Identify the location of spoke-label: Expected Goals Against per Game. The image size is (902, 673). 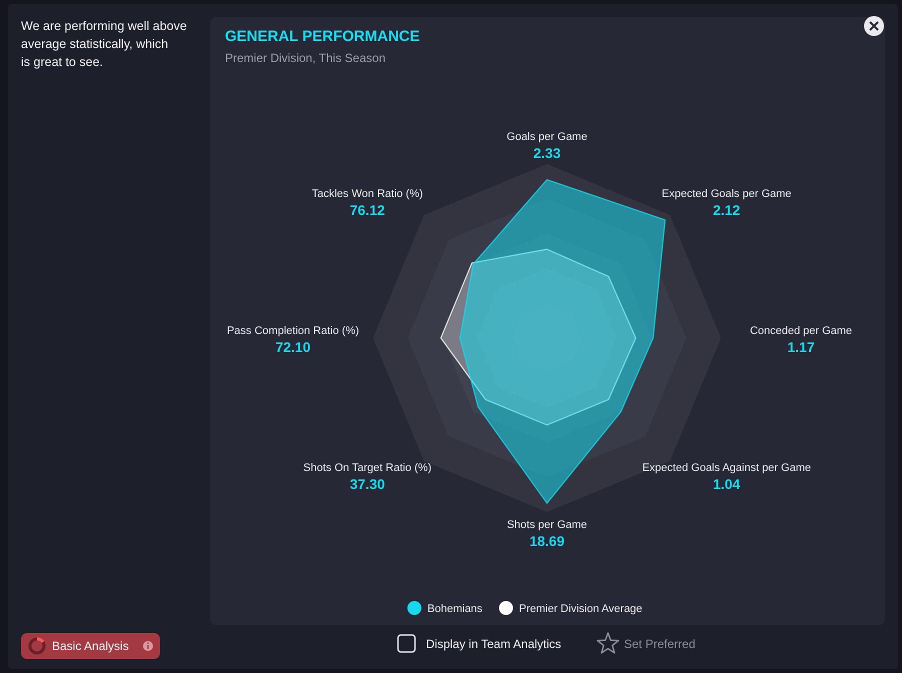
(726, 468).